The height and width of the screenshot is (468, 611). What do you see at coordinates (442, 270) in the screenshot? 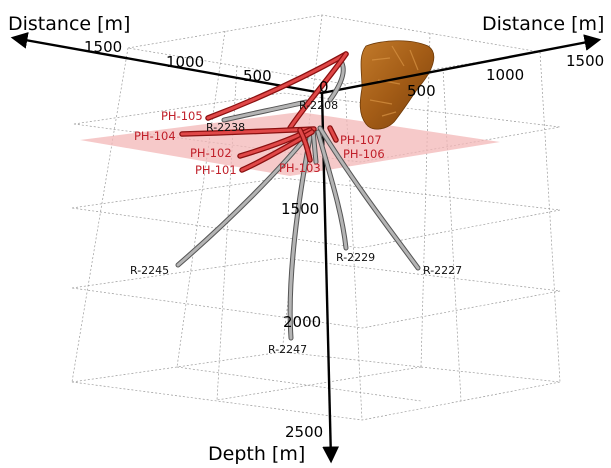
I see `well-label-r-2227: R-2227` at bounding box center [442, 270].